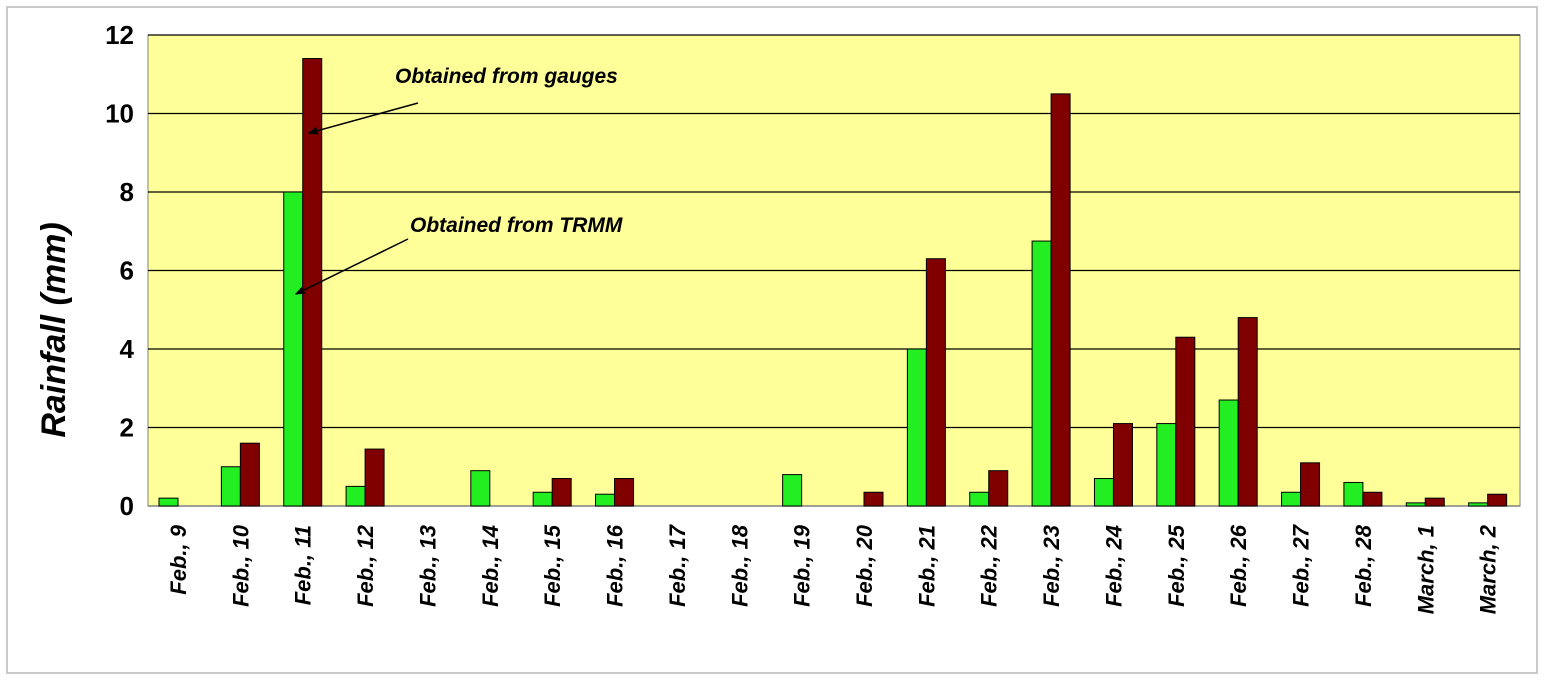 Image resolution: width=1546 pixels, height=682 pixels. Describe the element at coordinates (677, 565) in the screenshot. I see `x-tick-label: Feb., 17` at that location.